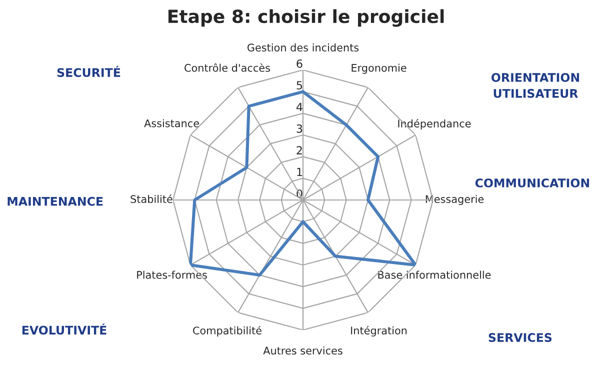 This screenshot has width=612, height=368. I want to click on spoke-label: Intégration, so click(379, 331).